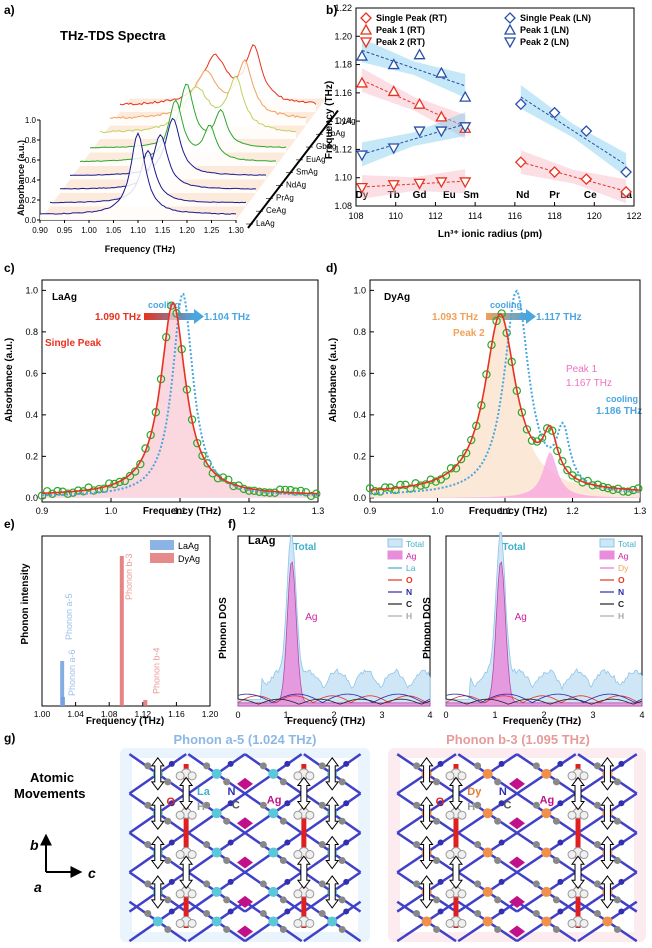  What do you see at coordinates (31, 200) in the screenshot?
I see `panel-a-ytick-label: 0.2` at bounding box center [31, 200].